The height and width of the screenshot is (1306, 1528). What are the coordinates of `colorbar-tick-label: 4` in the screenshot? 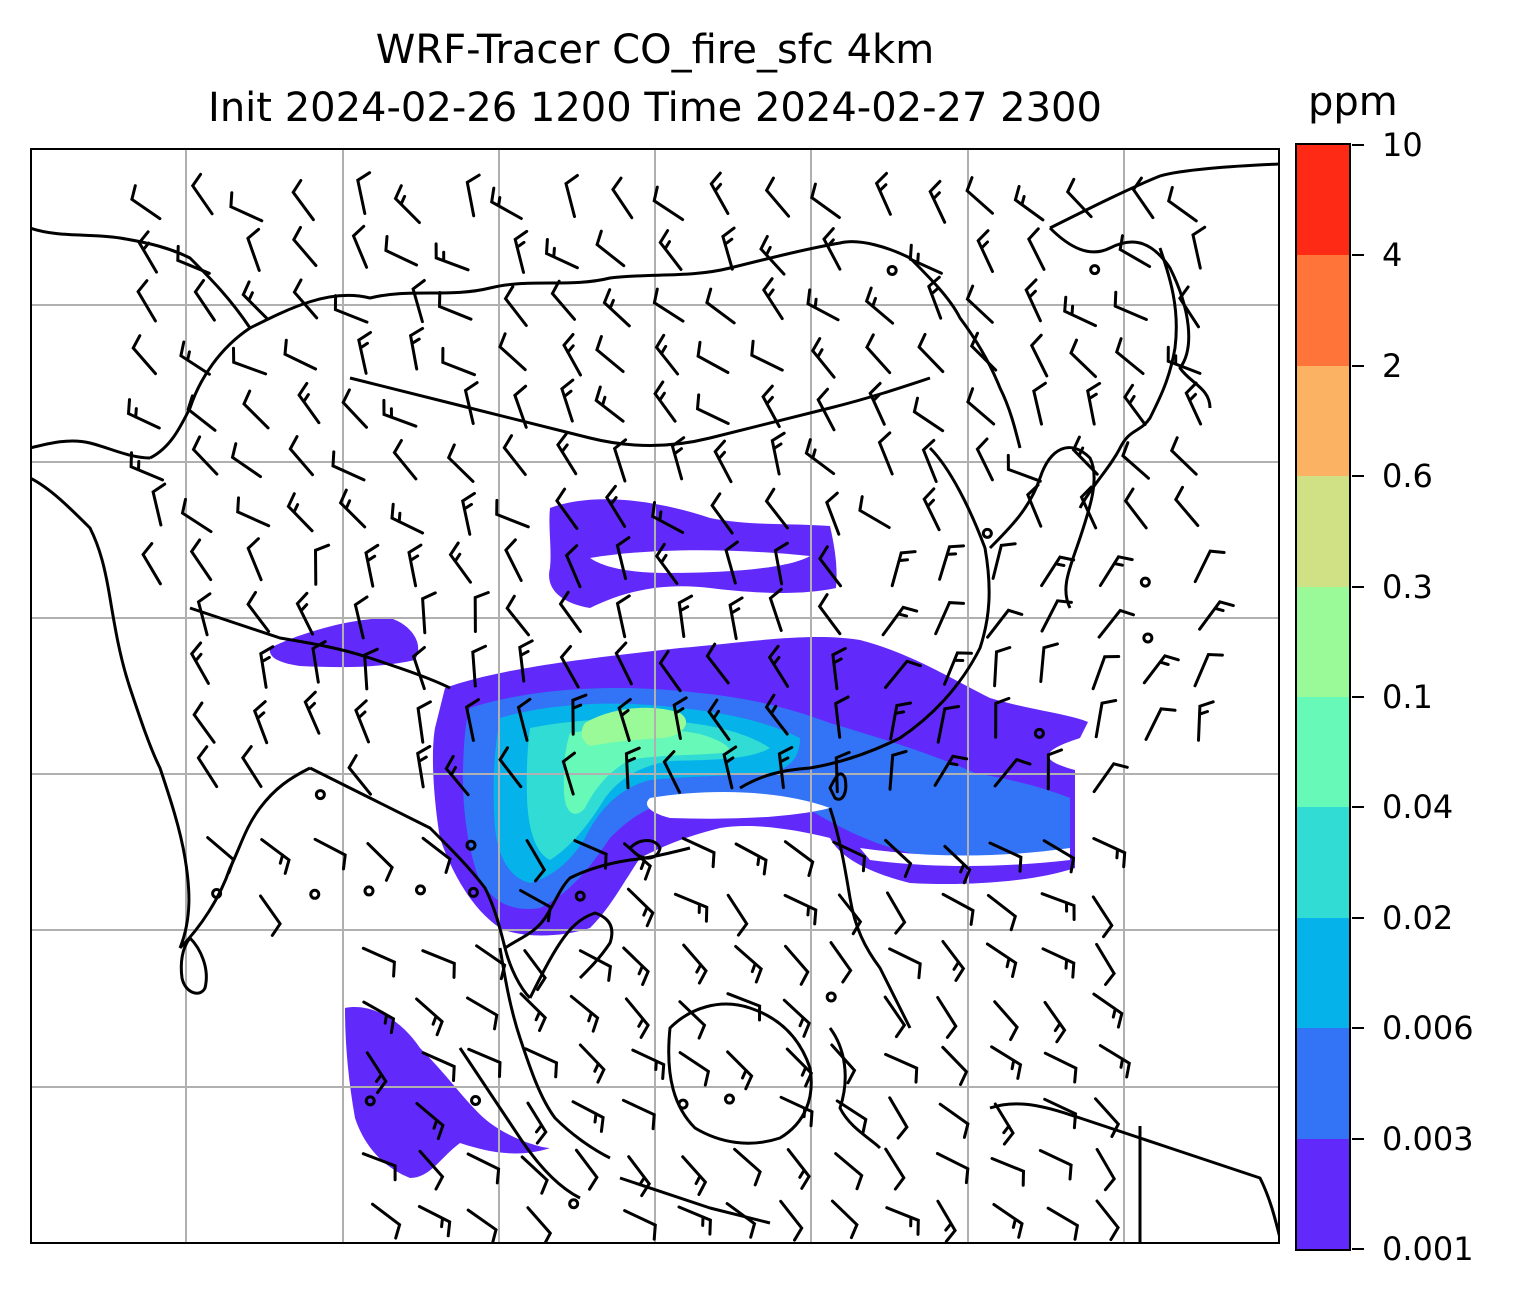 It's located at (1392, 255).